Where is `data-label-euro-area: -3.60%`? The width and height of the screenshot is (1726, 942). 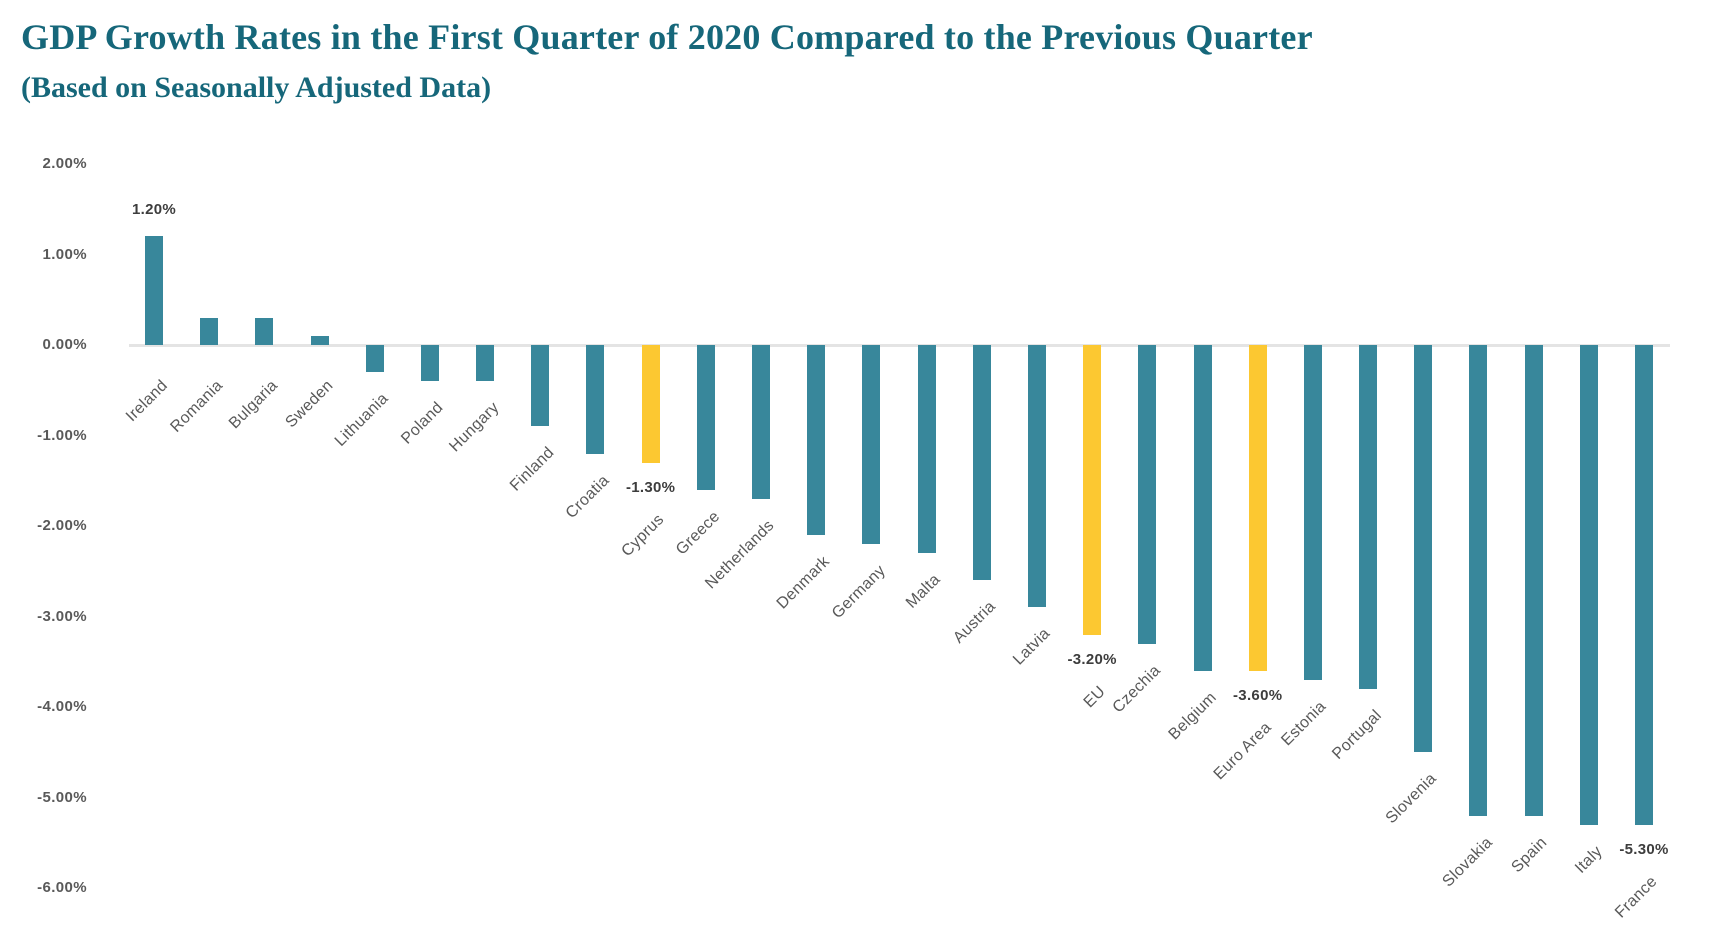 data-label-euro-area: -3.60% is located at coordinates (1258, 695).